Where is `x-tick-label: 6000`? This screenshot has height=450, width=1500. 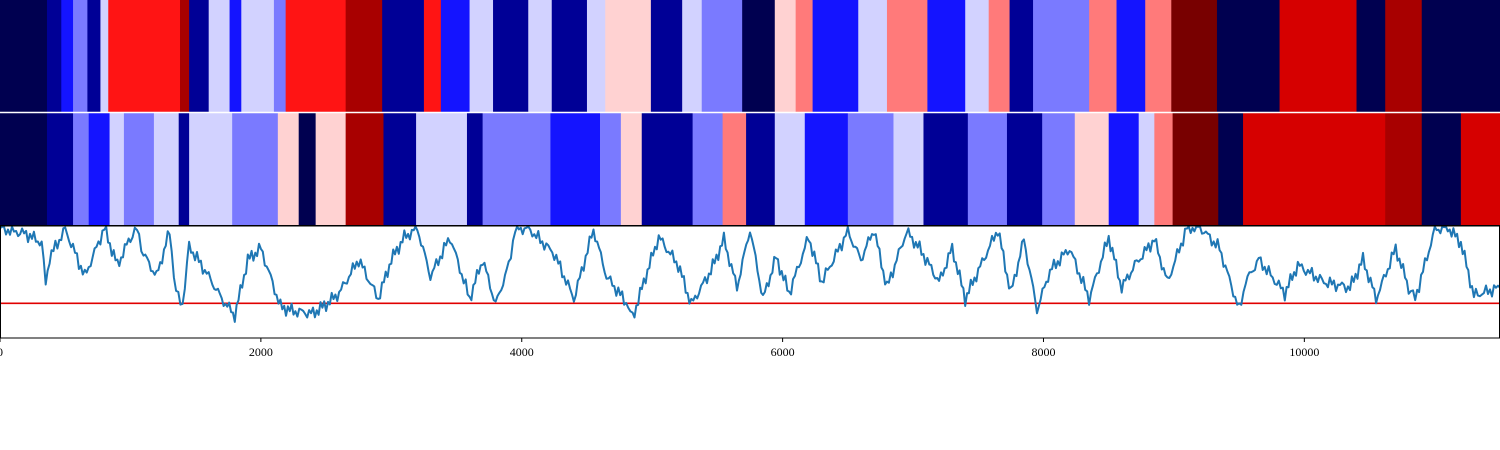 x-tick-label: 6000 is located at coordinates (783, 352).